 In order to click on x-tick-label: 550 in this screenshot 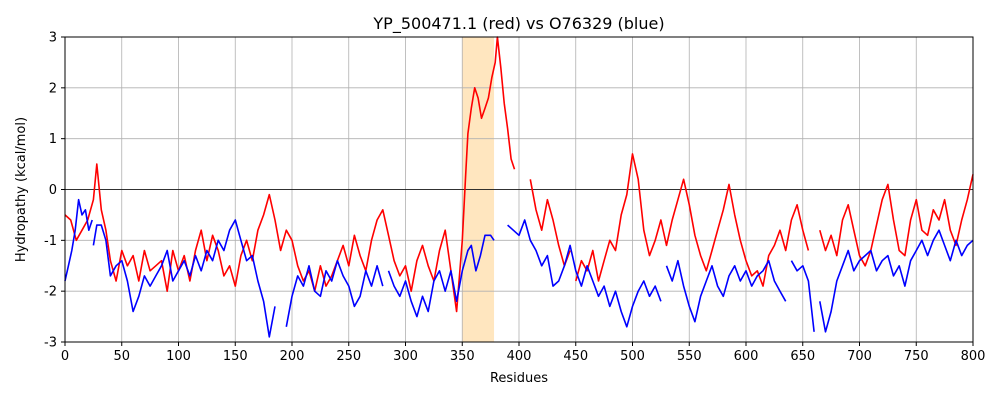, I will do `click(689, 356)`.